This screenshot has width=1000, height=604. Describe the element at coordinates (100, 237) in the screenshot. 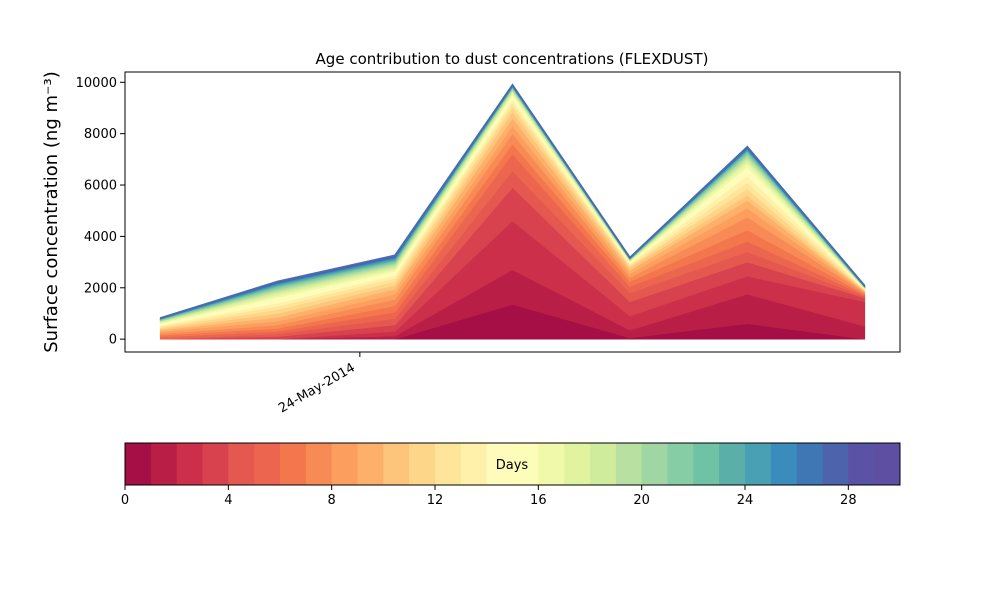

I see `y-tick-label: 4000` at that location.